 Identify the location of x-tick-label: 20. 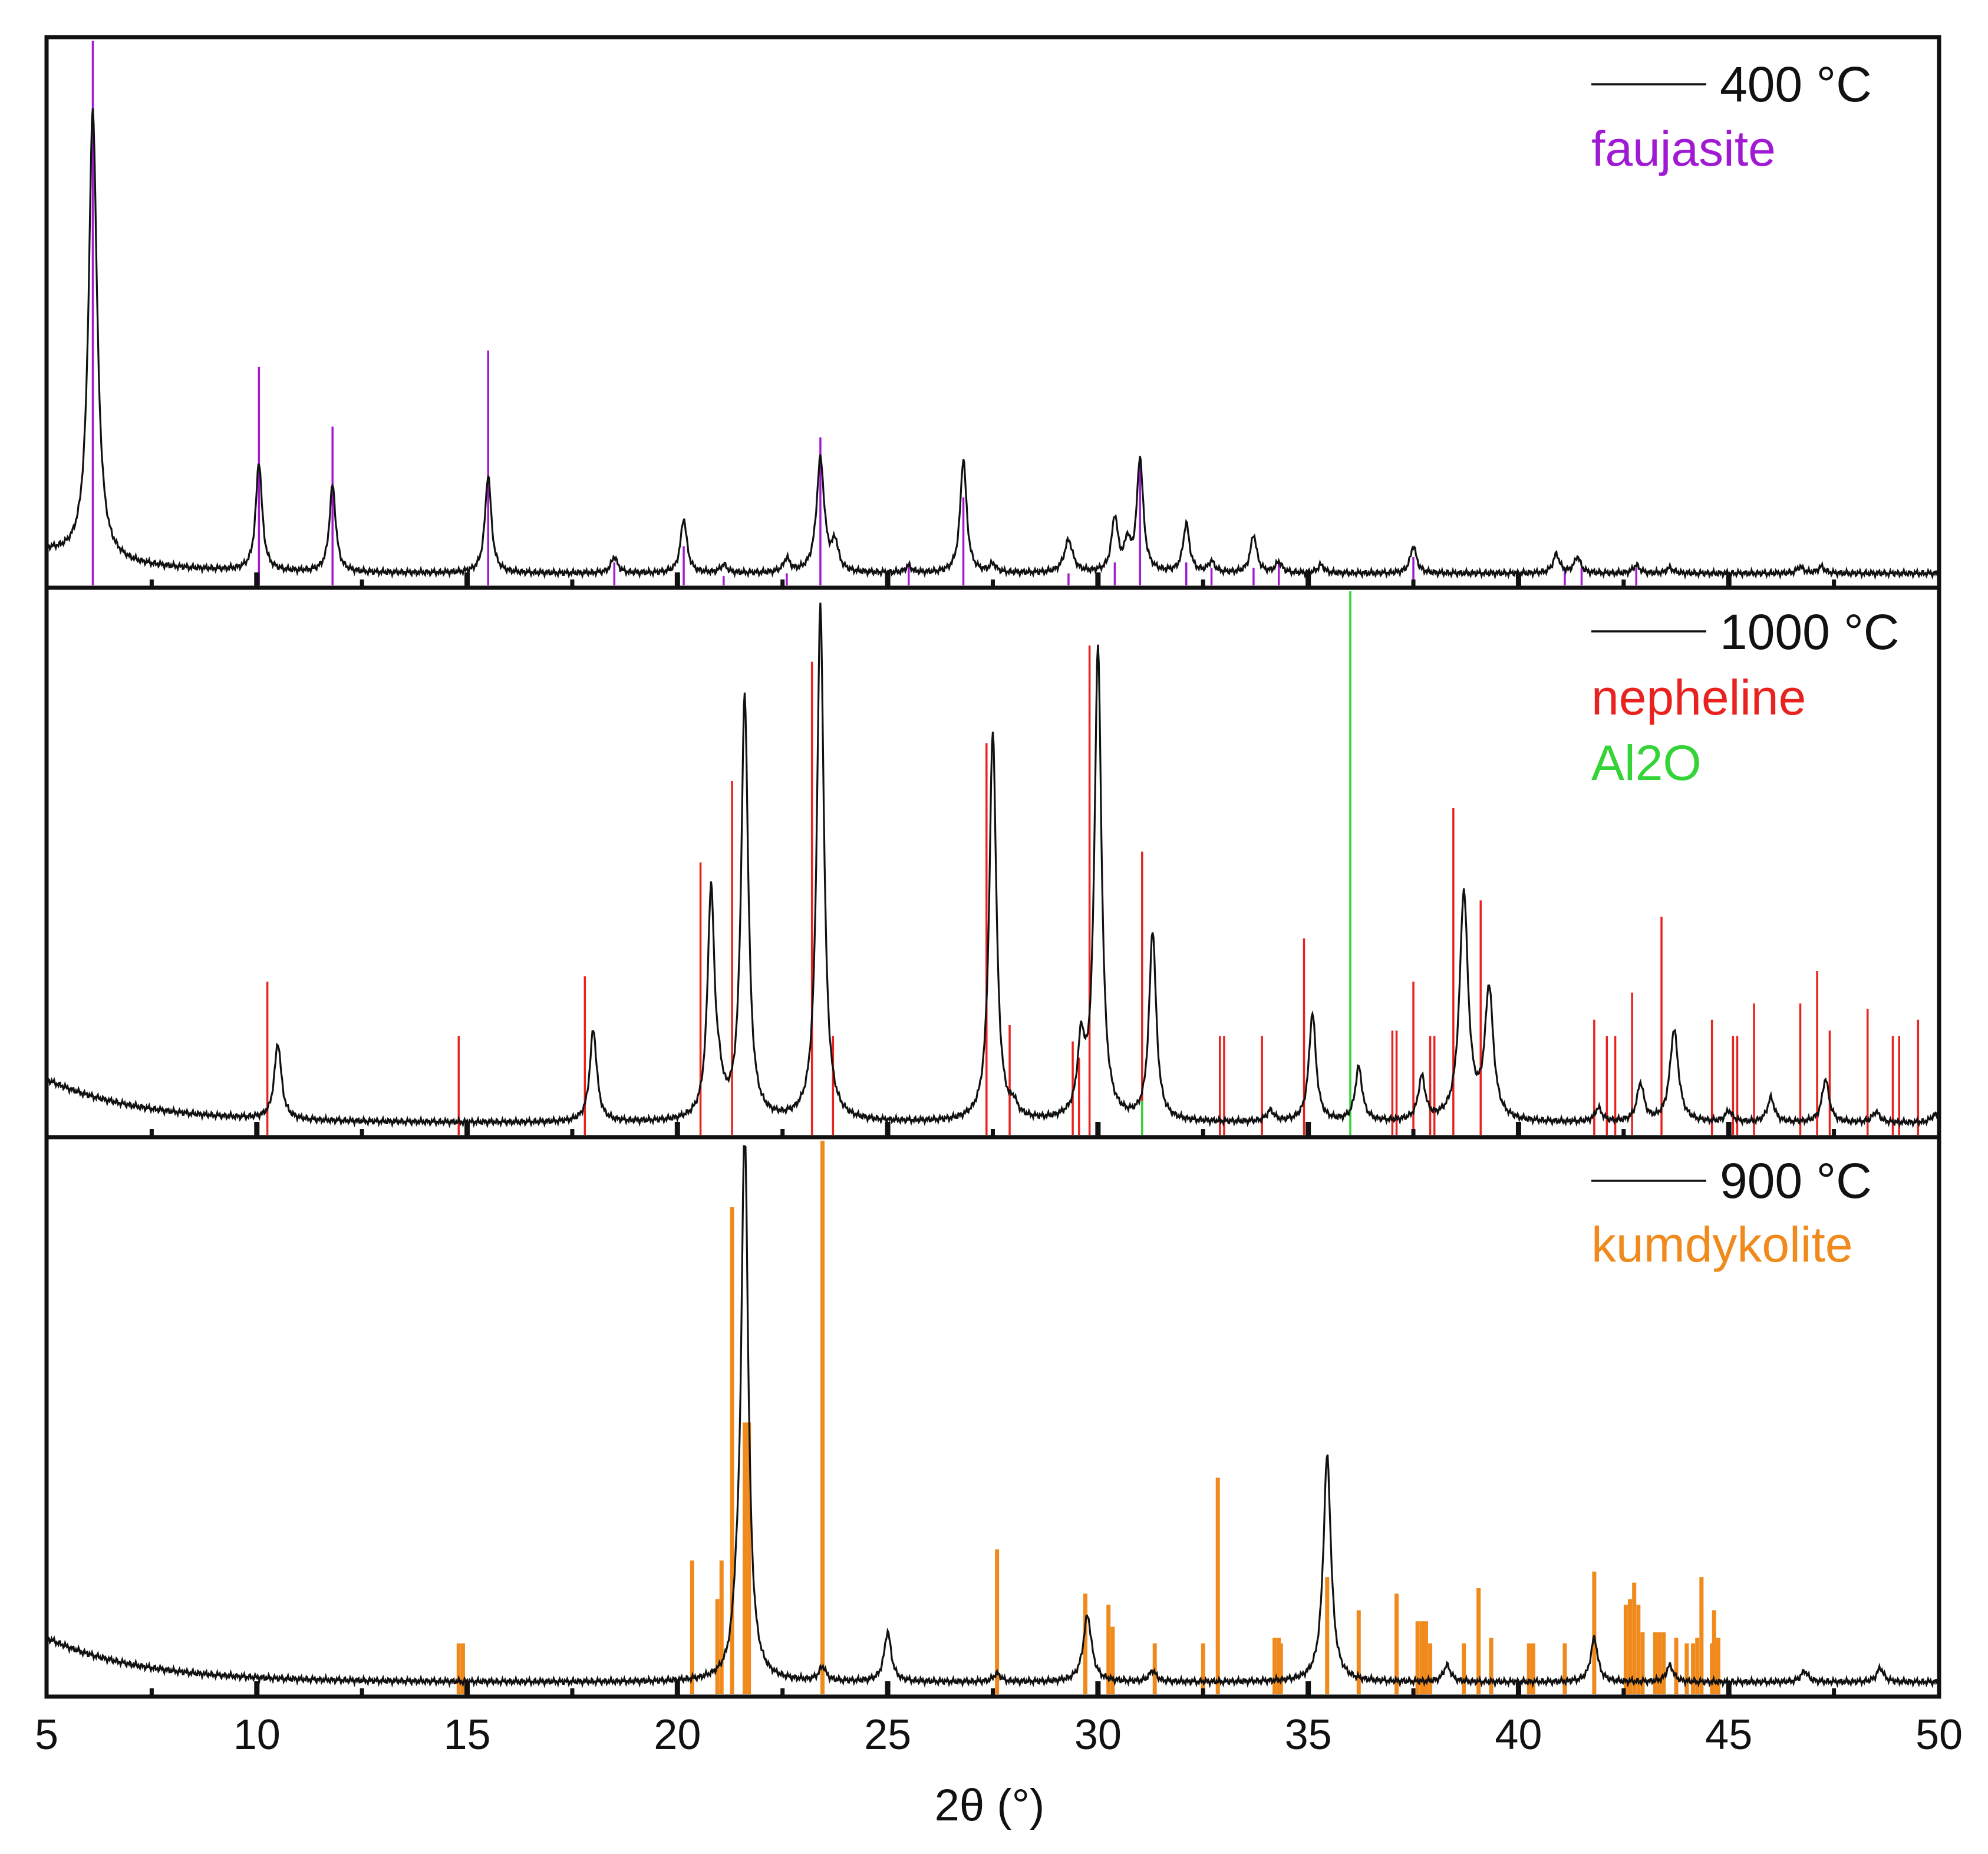
(677, 1734).